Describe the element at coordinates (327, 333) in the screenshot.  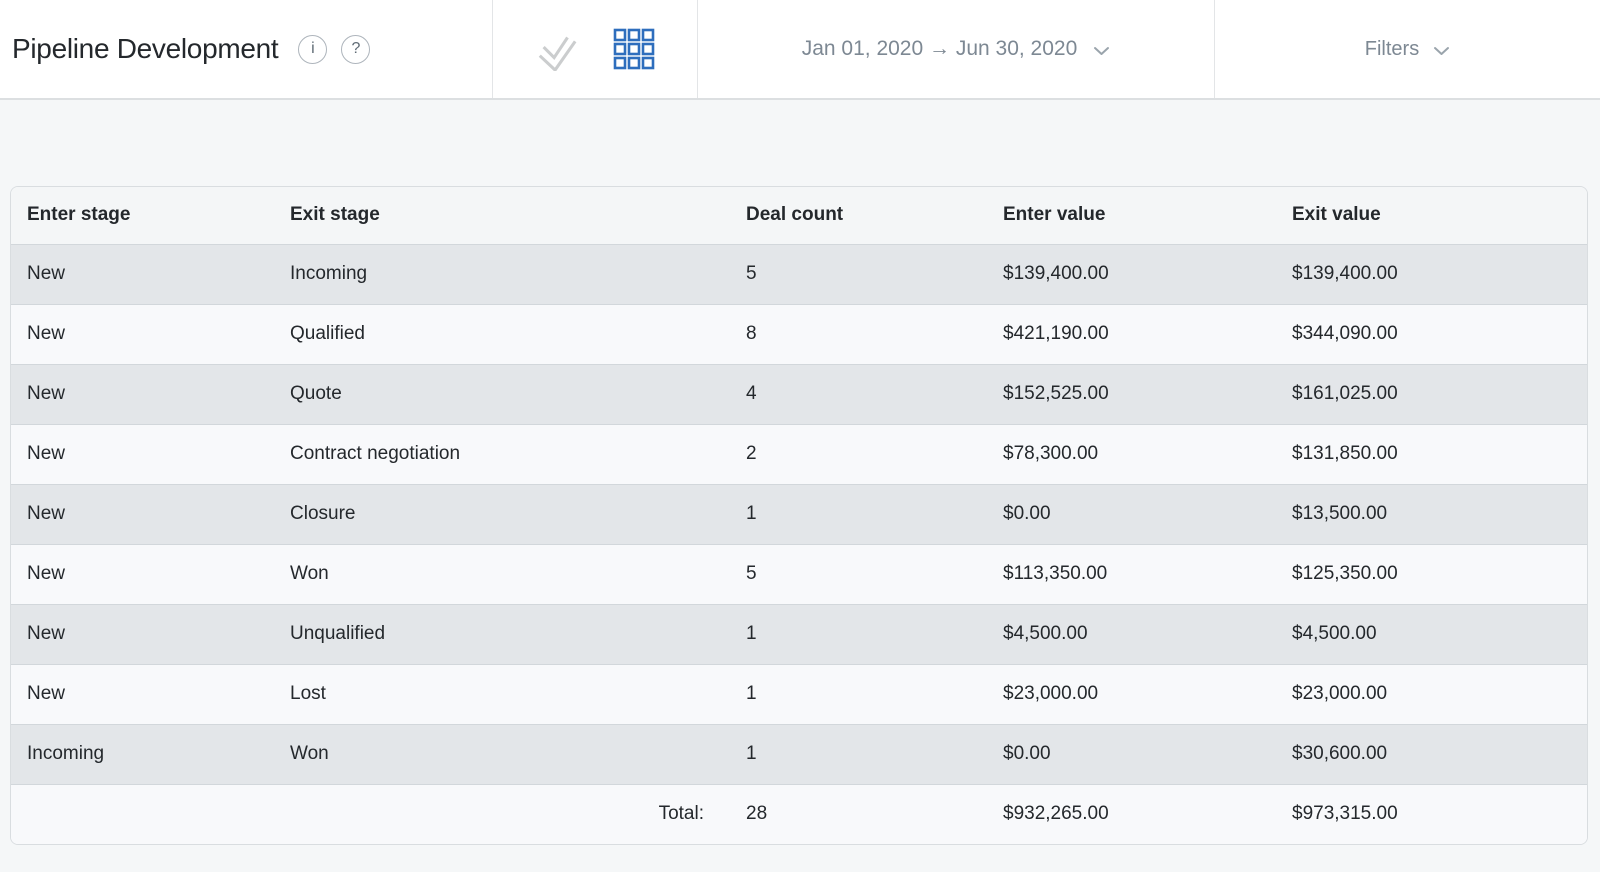
I see `table-cell: Qualified` at that location.